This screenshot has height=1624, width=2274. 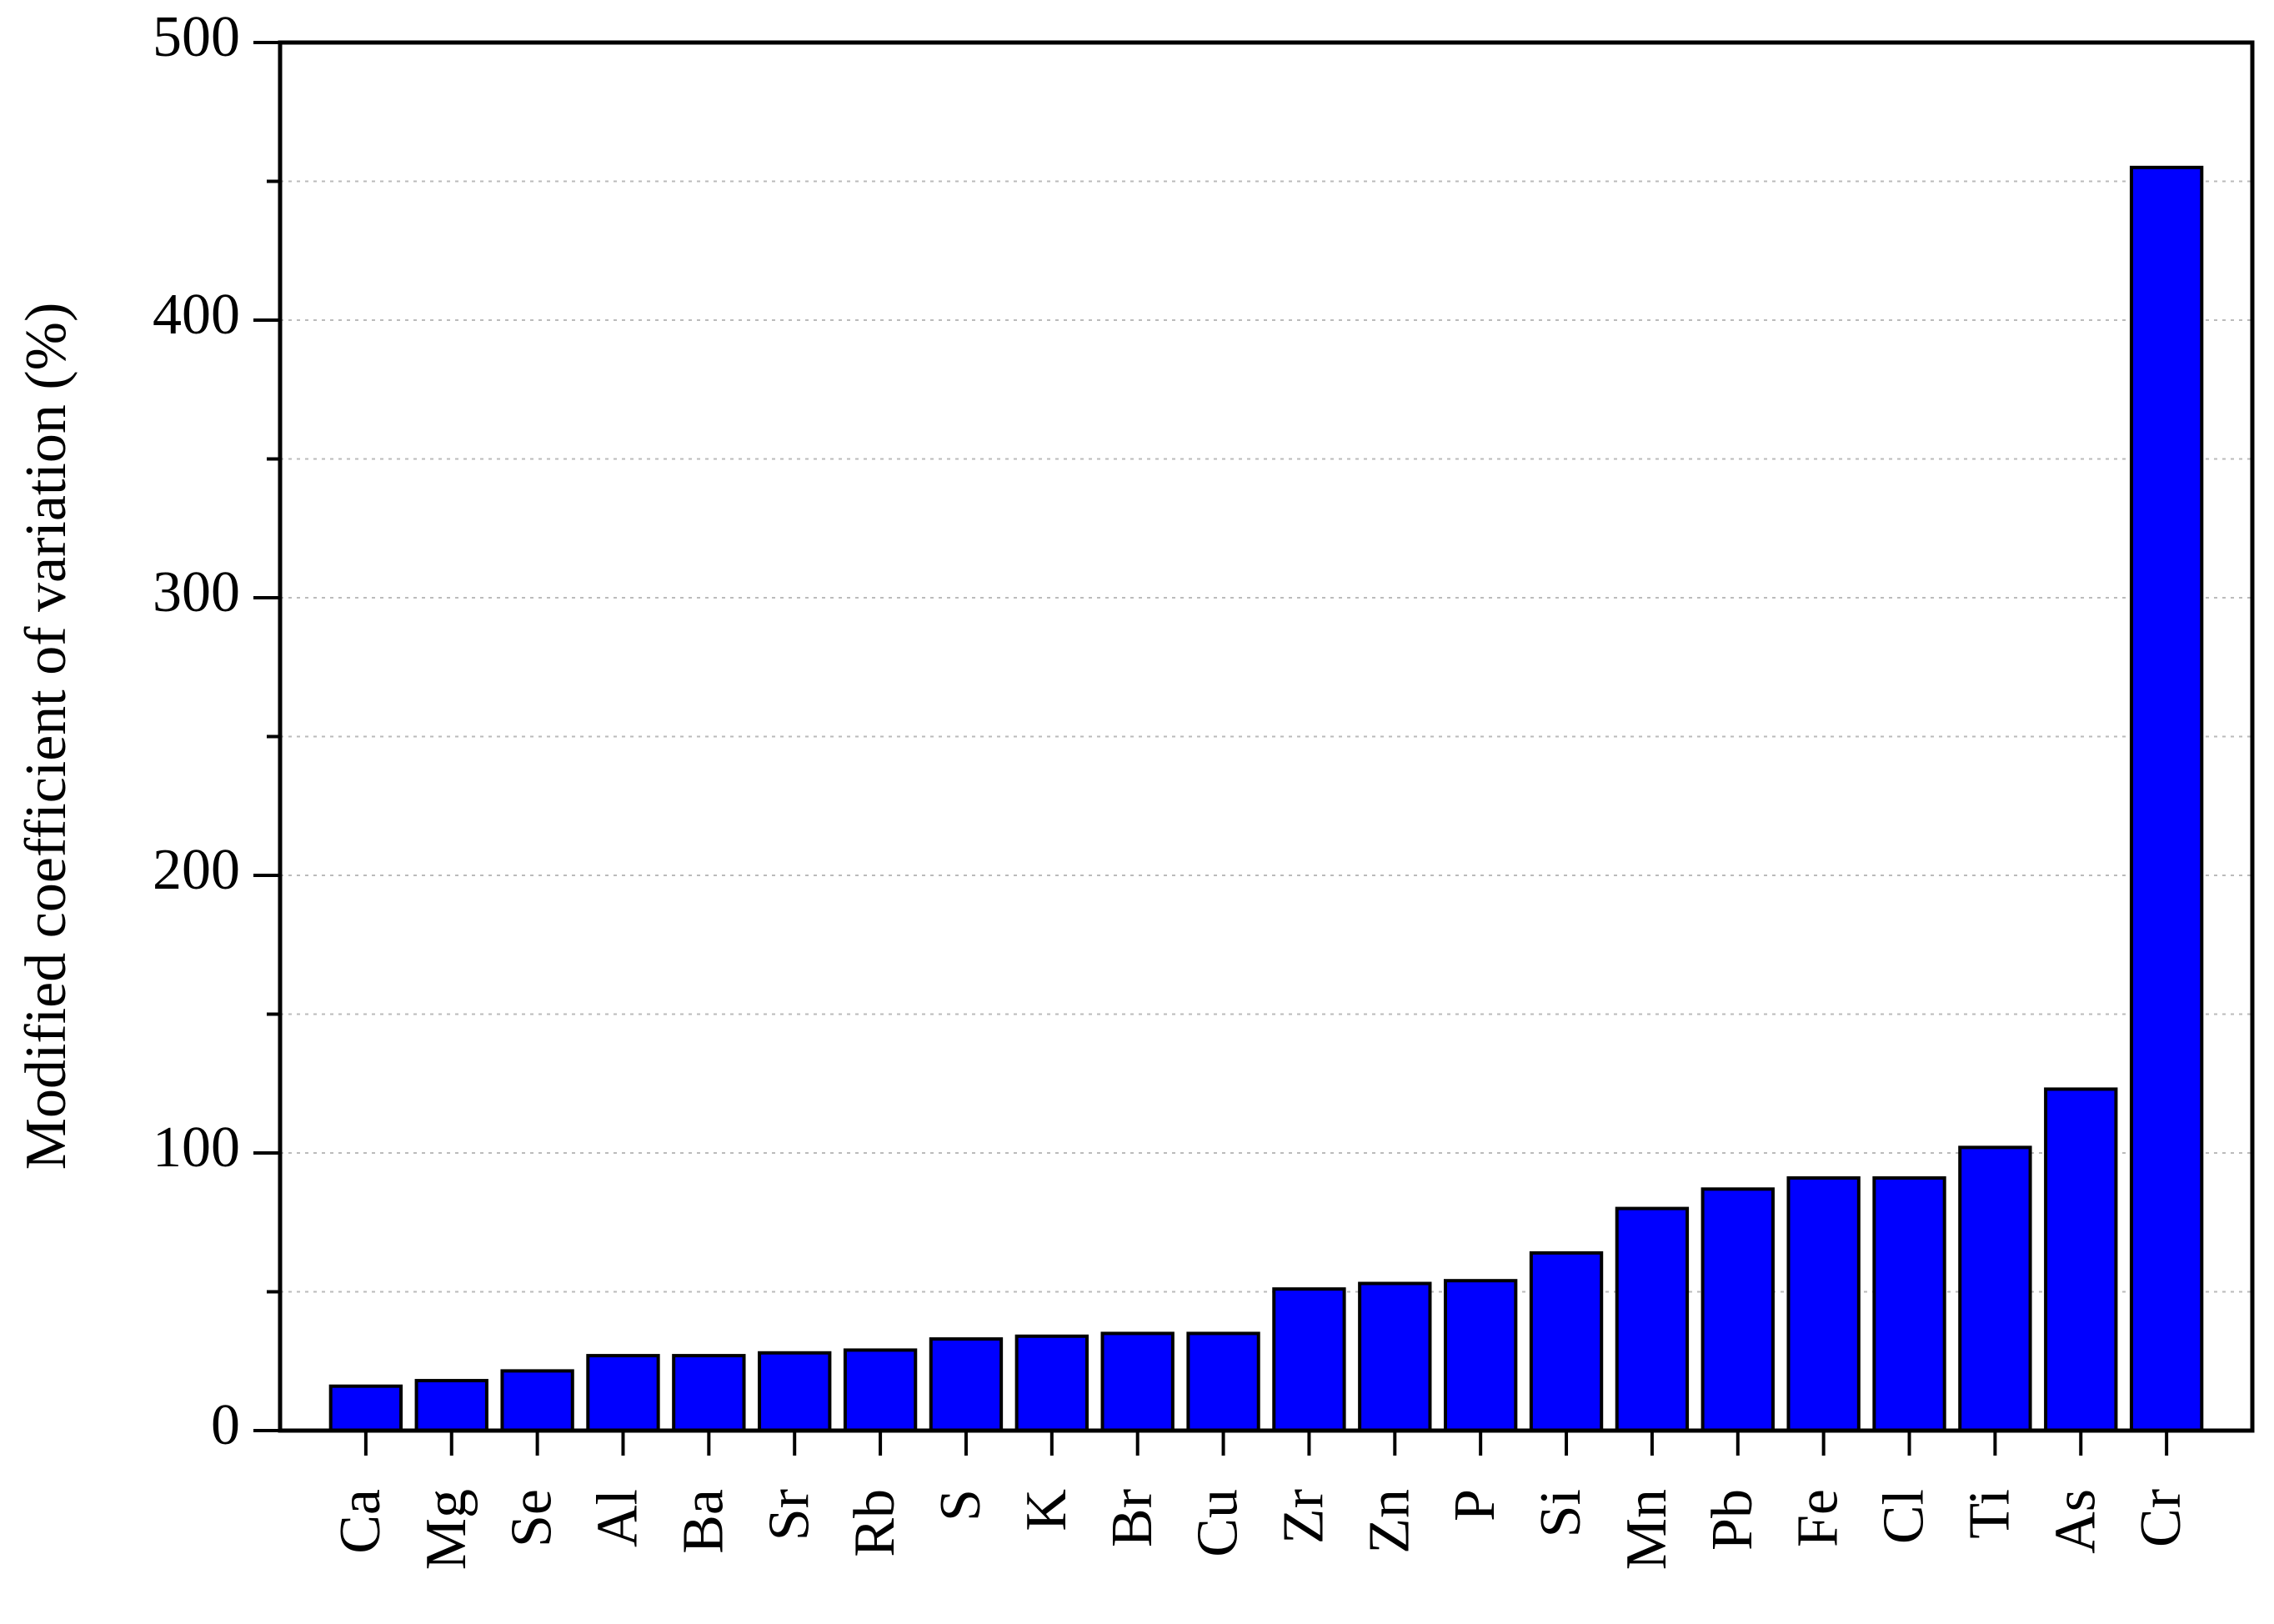 I want to click on x-tick-label: Sr, so click(x=789, y=1515).